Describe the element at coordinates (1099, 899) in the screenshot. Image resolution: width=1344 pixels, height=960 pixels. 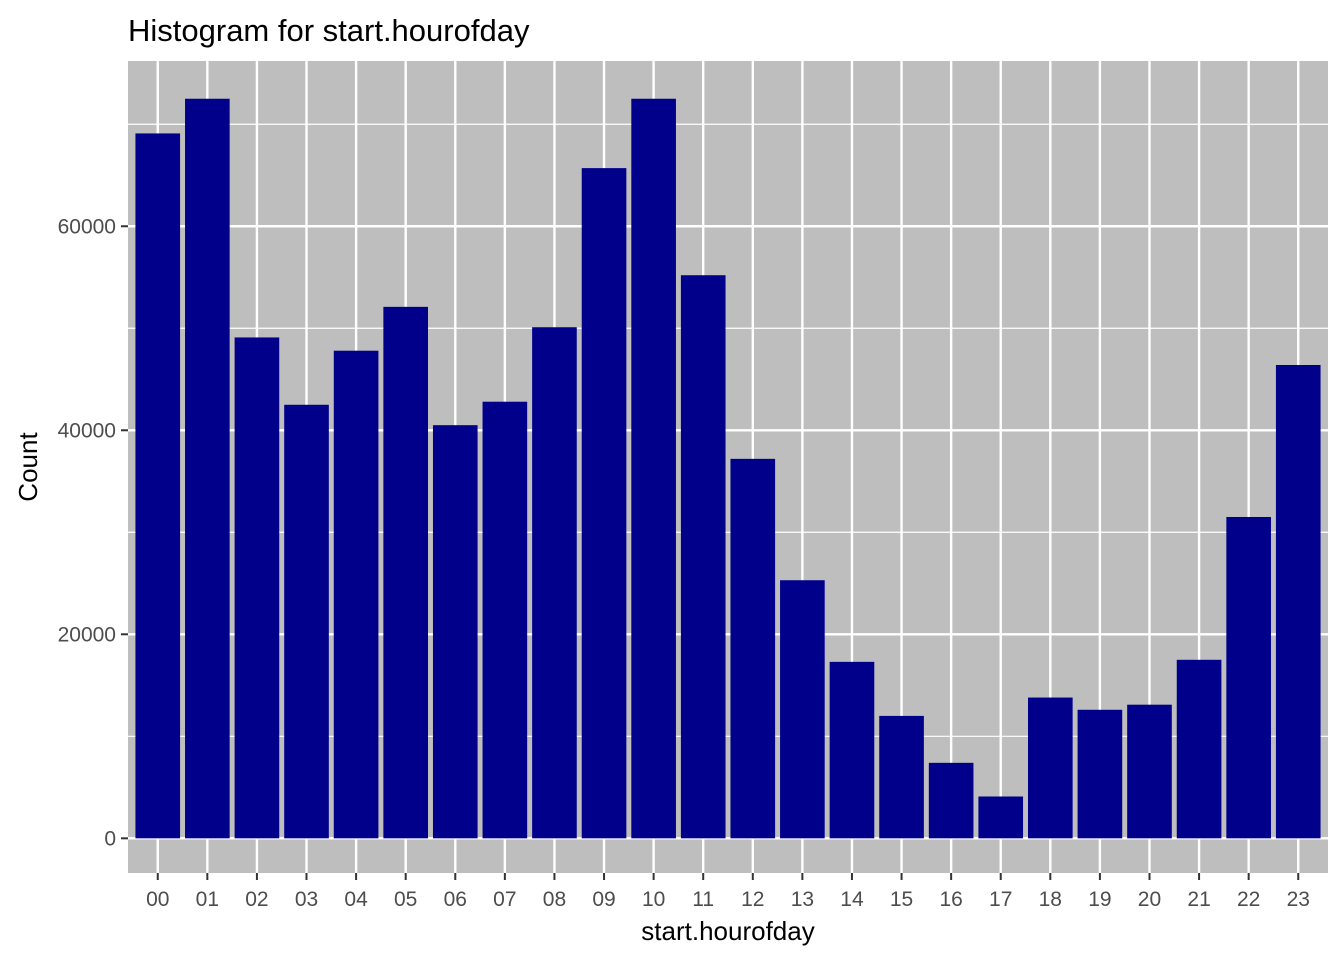
I see `x-tick-label: 19` at that location.